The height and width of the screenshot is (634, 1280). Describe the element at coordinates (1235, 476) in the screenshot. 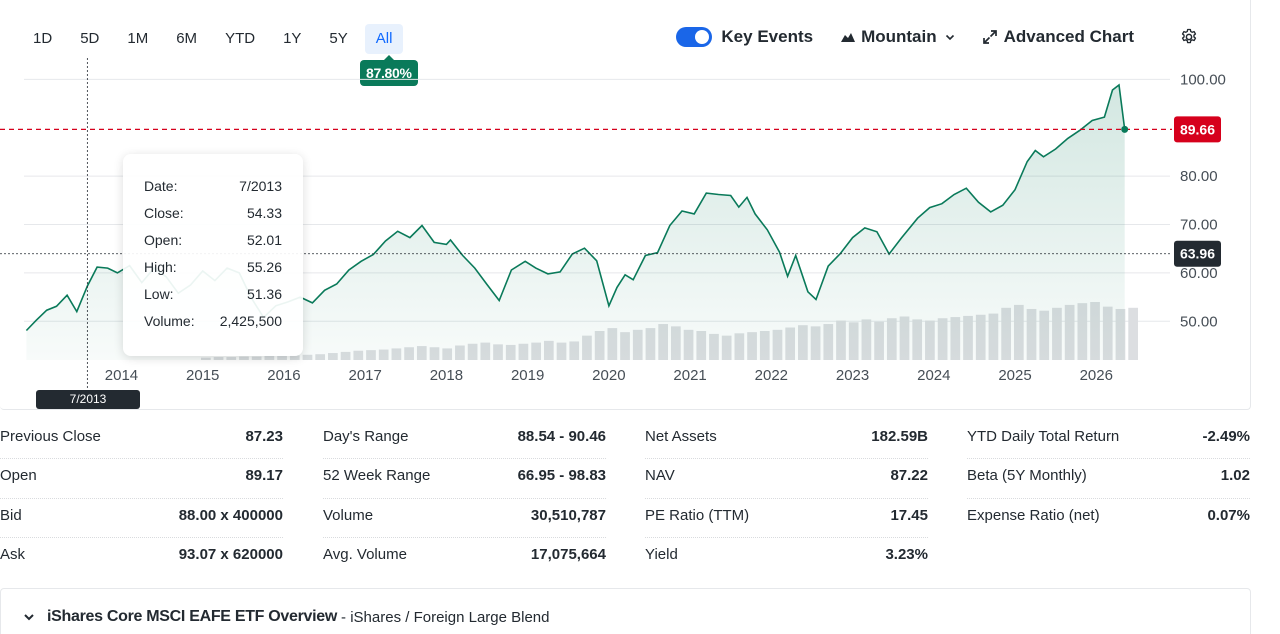

I see `stat-value: 1.02` at that location.